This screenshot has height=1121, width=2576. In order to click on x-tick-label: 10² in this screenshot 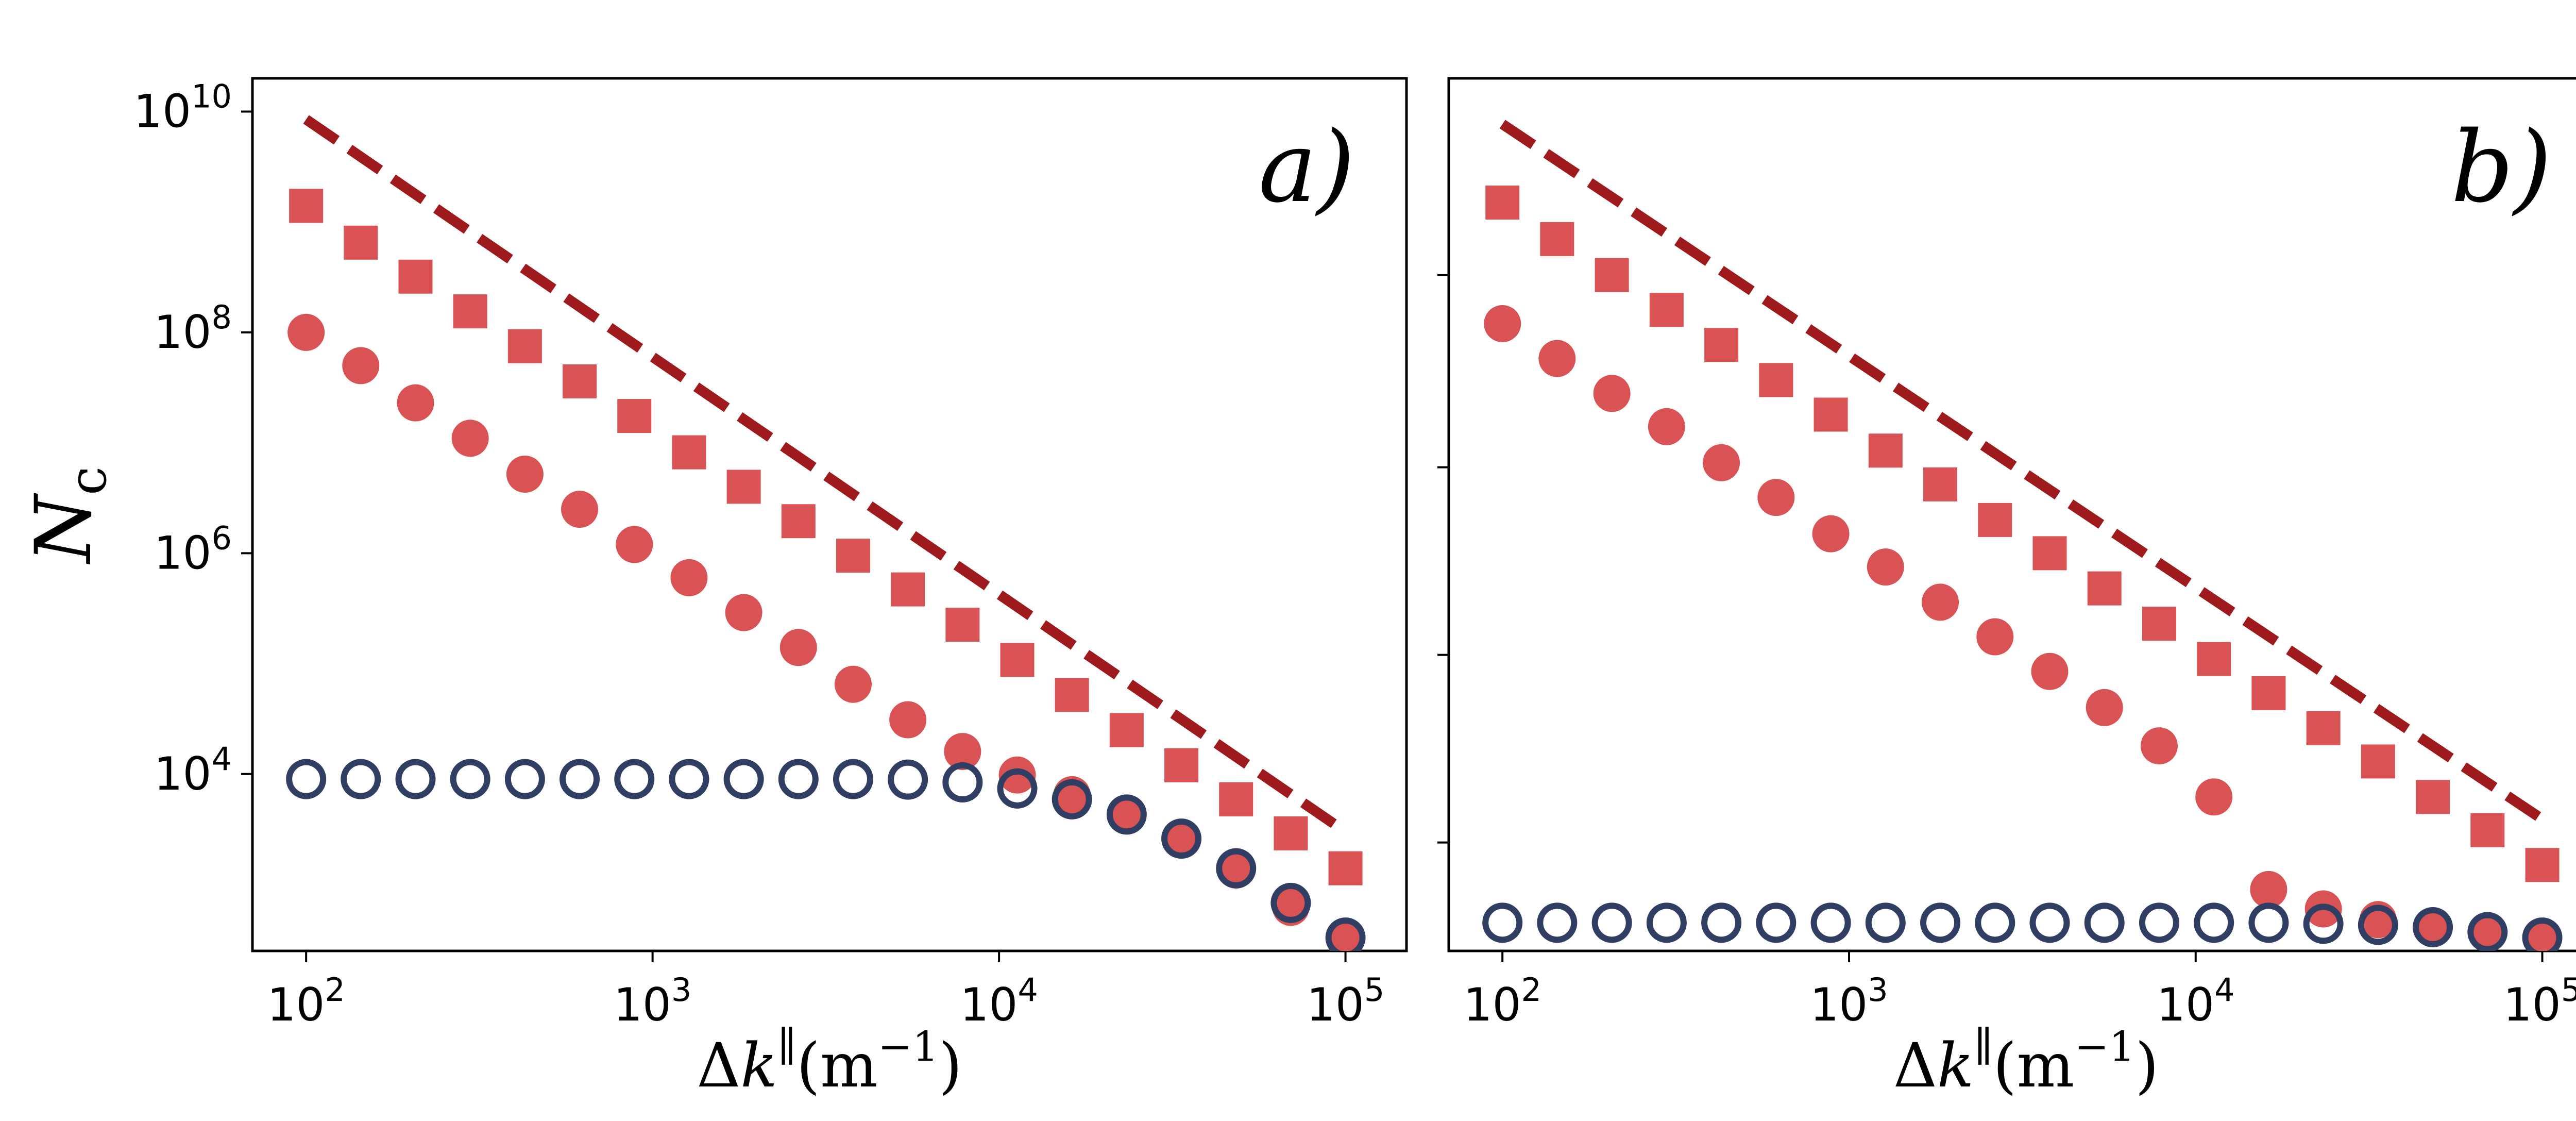, I will do `click(1502, 1001)`.